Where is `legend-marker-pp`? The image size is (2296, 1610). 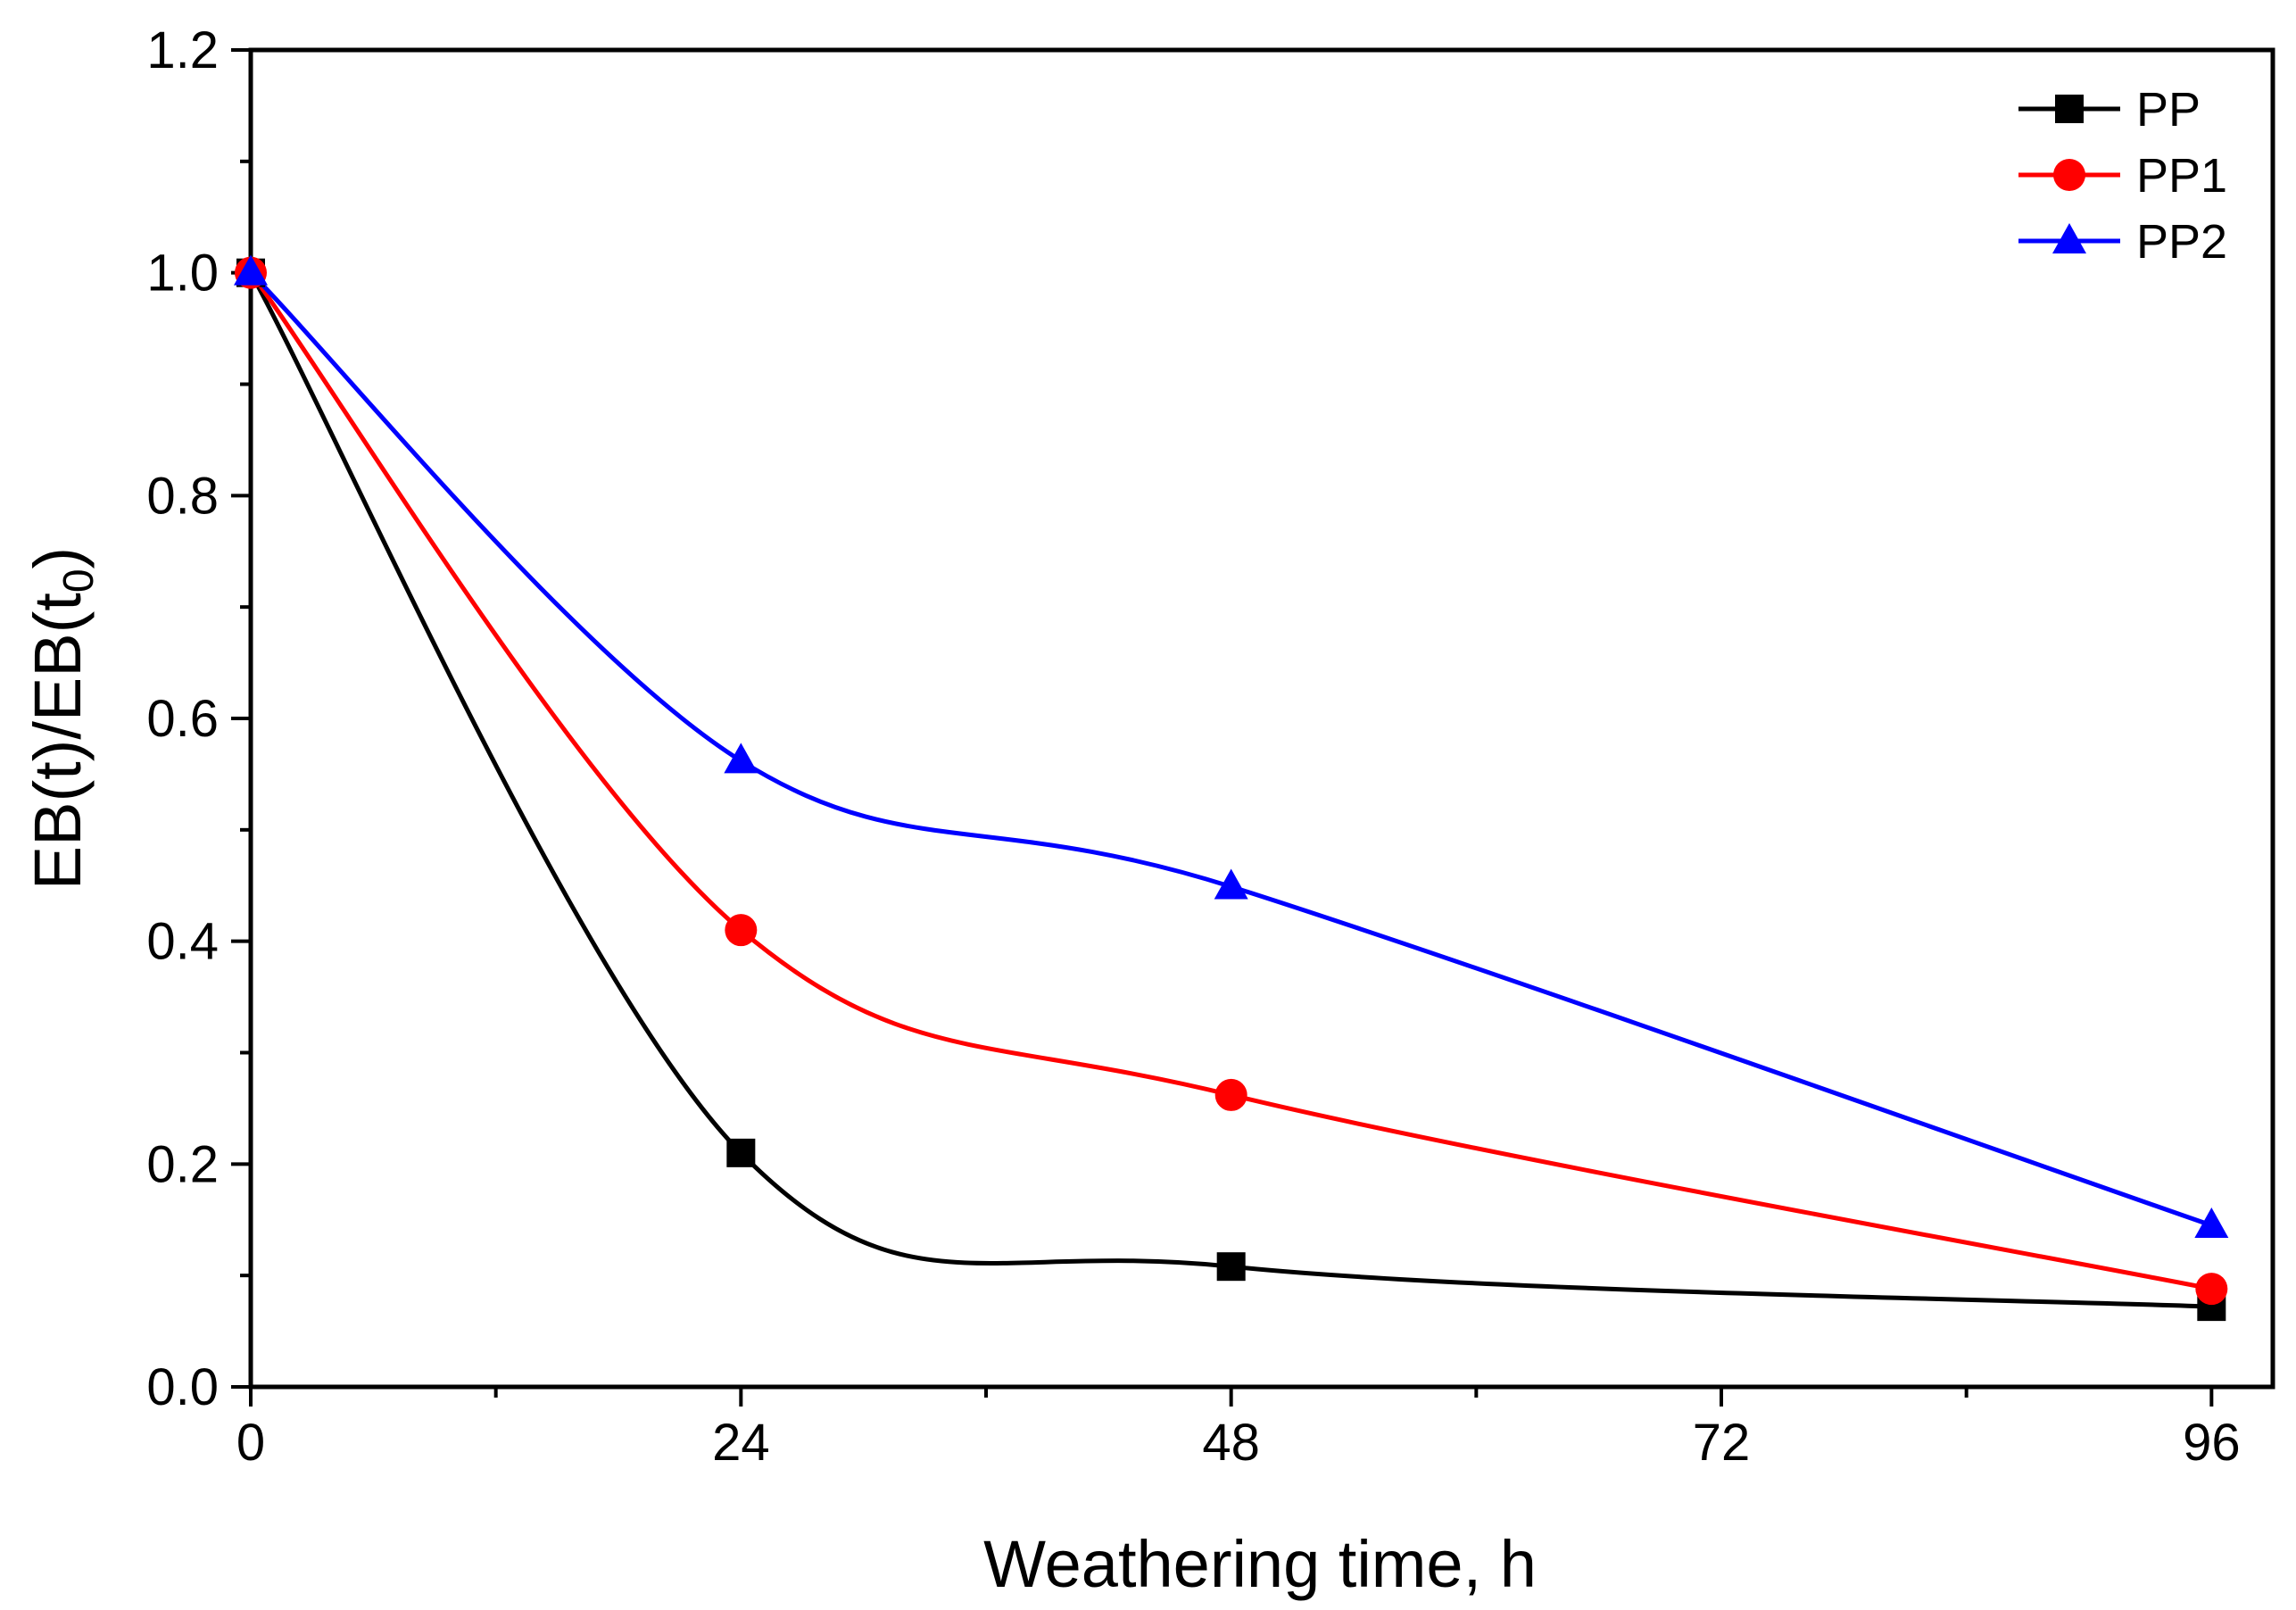
legend-marker-pp is located at coordinates (2069, 109).